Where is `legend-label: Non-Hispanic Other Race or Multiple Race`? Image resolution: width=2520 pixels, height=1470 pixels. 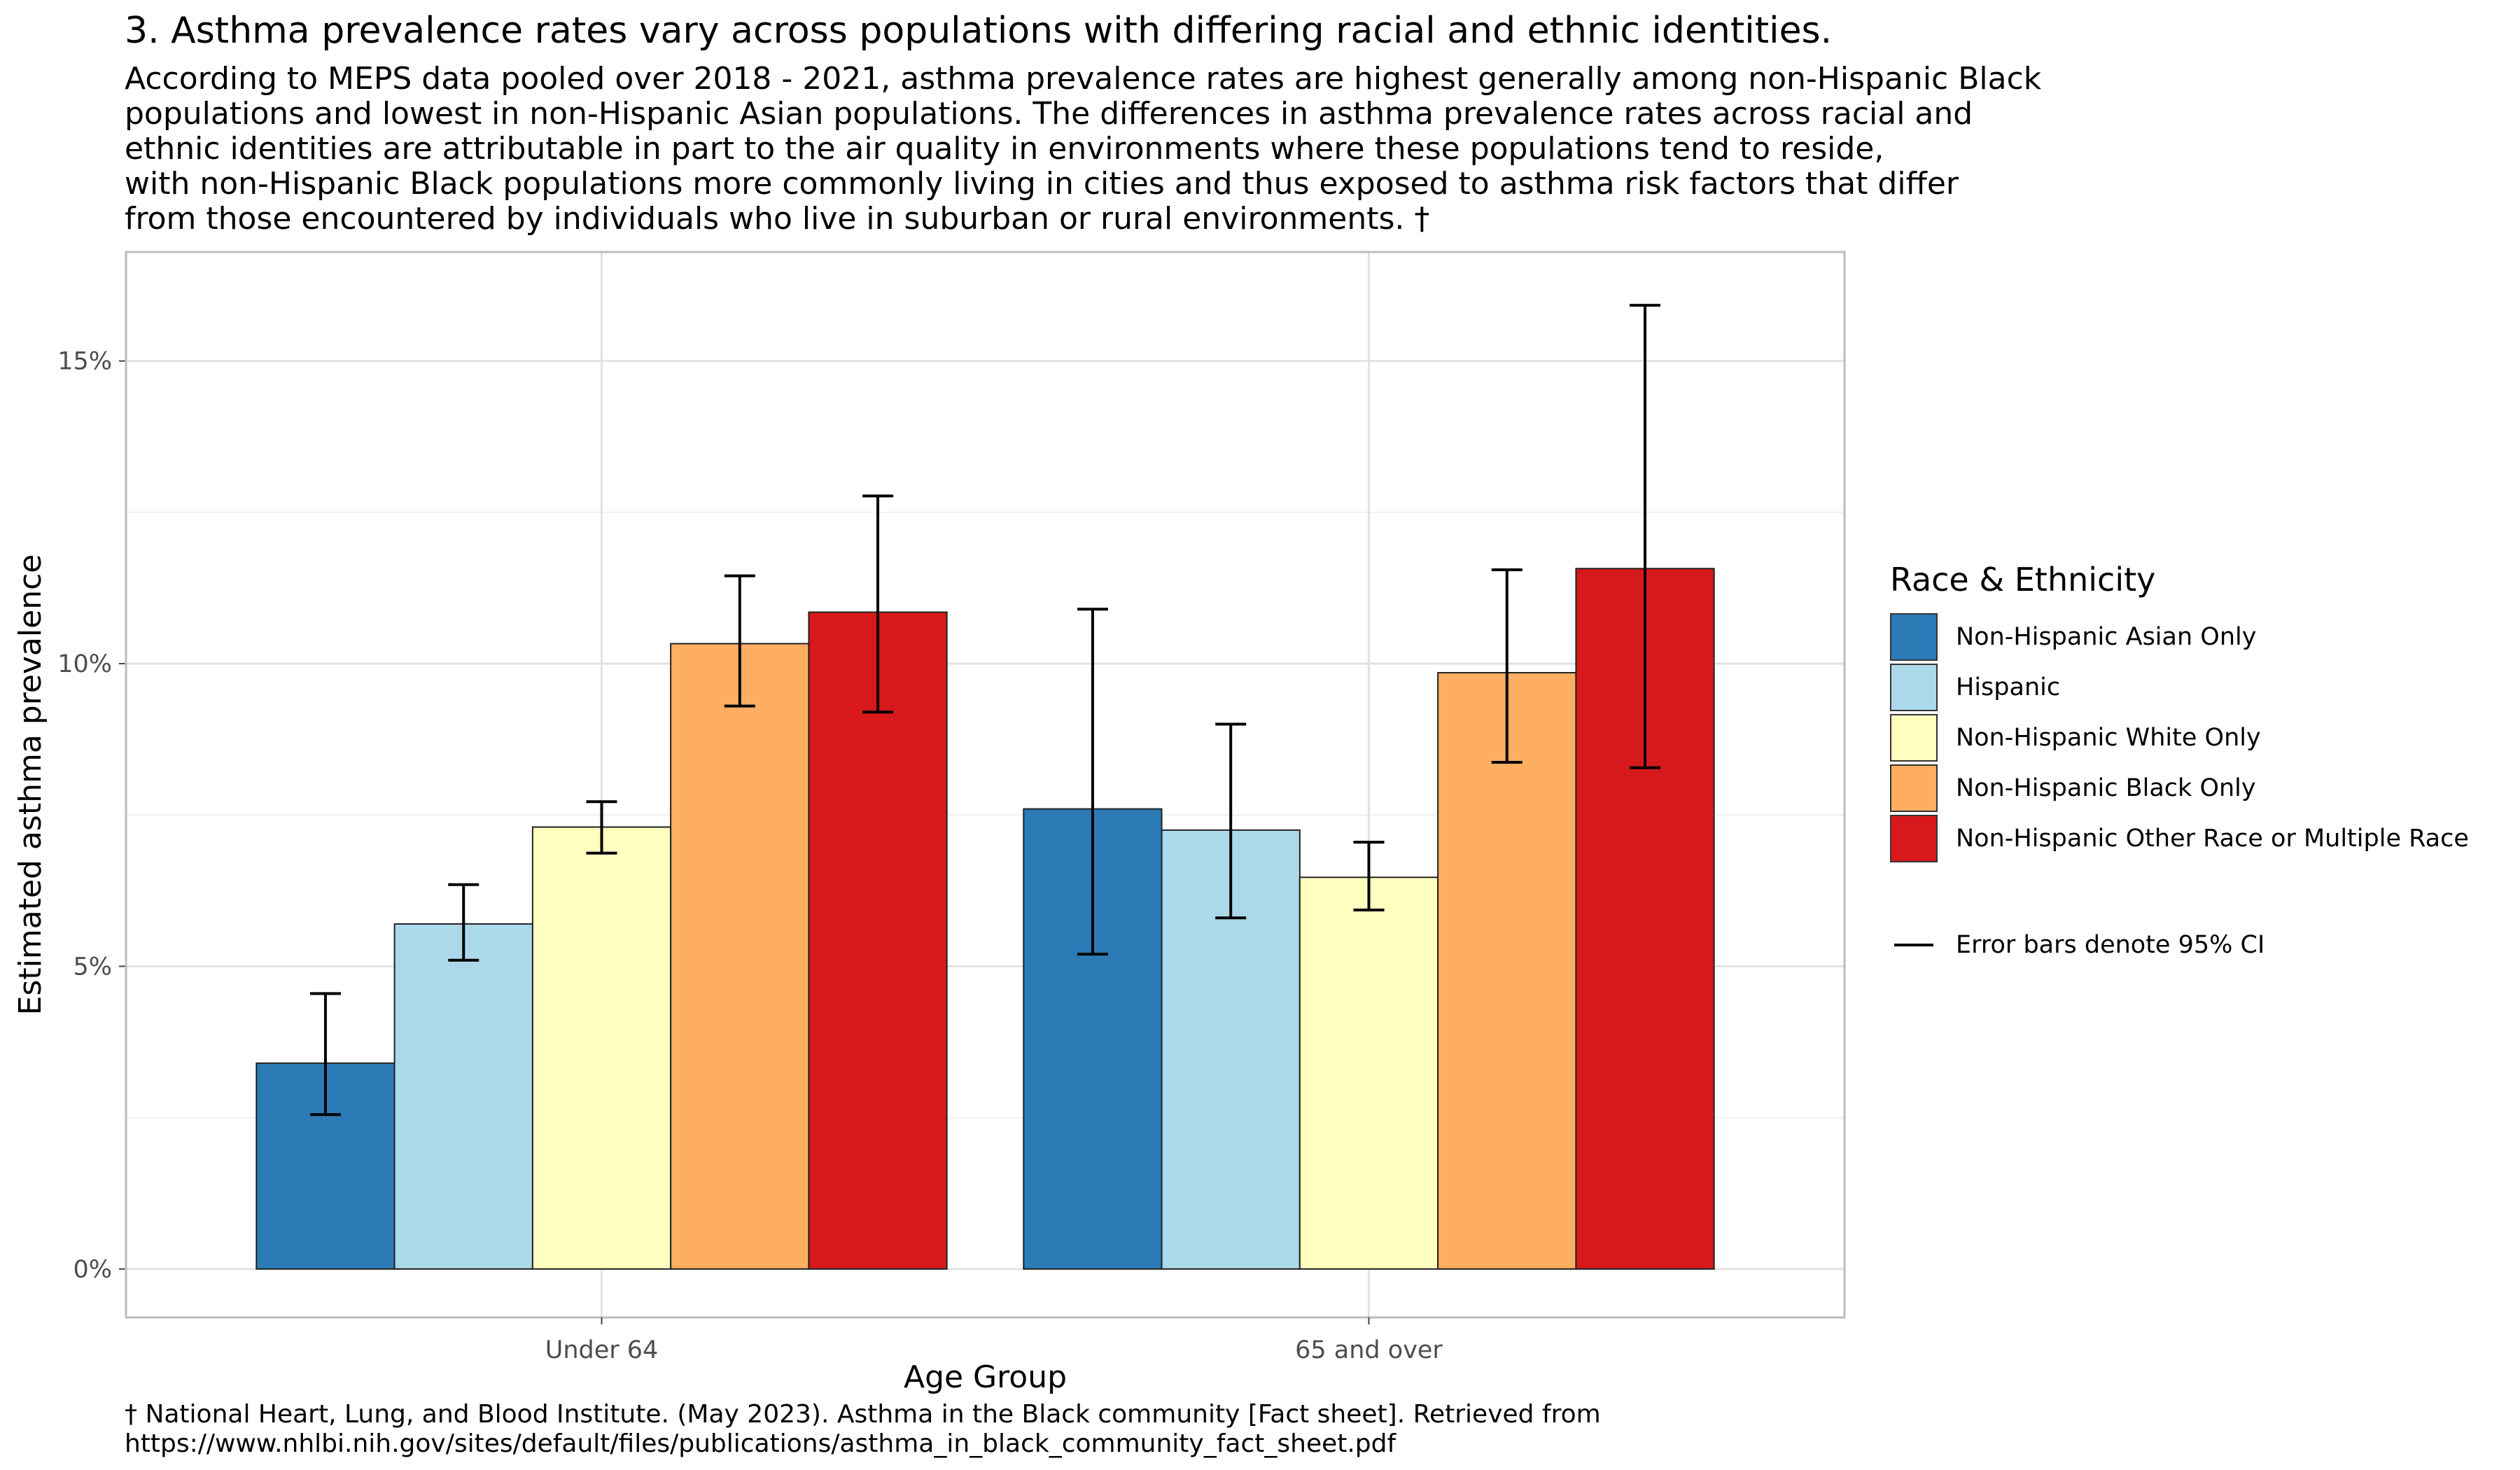
legend-label: Non-Hispanic Other Race or Multiple Race is located at coordinates (2212, 839).